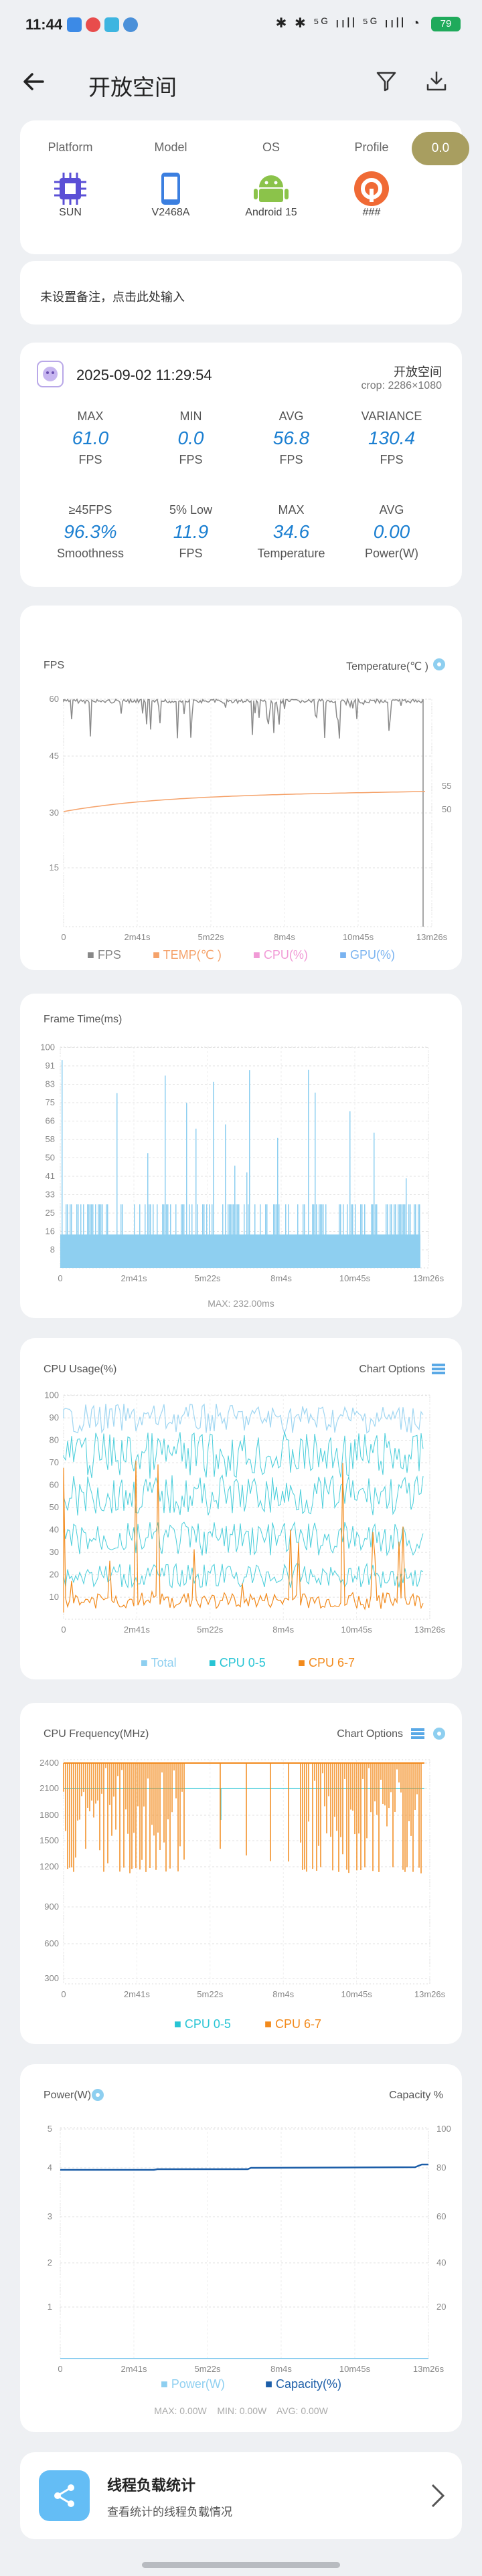 The height and width of the screenshot is (2576, 482). I want to click on stat-smoothness: ≥45FPS 96.3% Smoothness, so click(90, 531).